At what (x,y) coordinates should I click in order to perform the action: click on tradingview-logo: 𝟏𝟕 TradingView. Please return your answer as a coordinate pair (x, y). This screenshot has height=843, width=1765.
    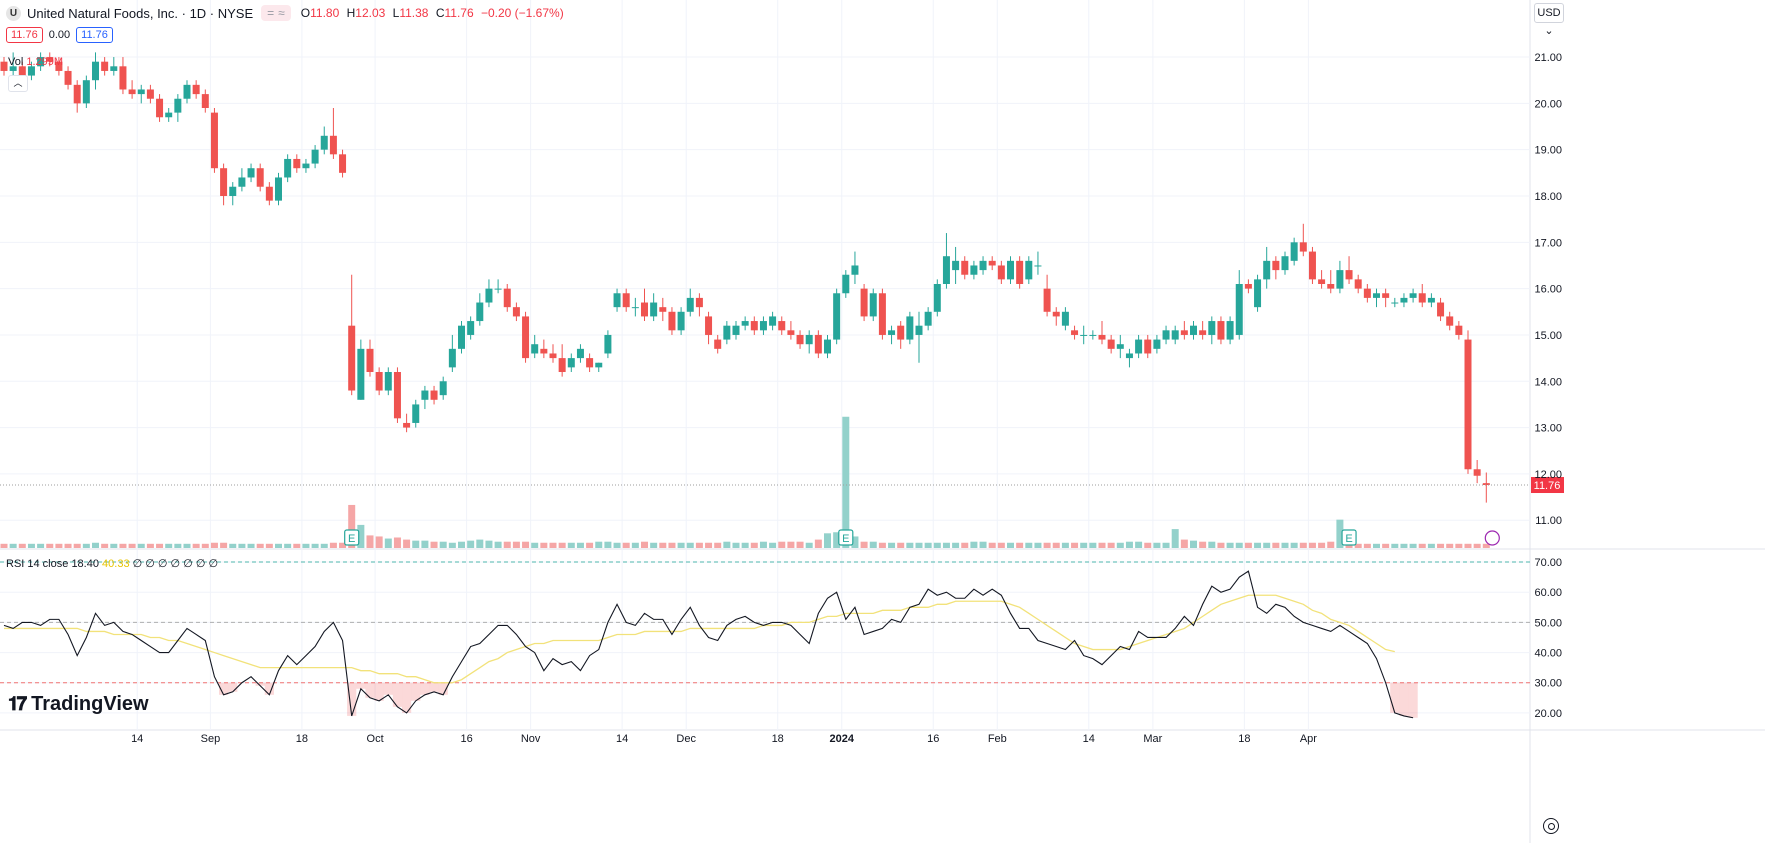
    Looking at the image, I should click on (78, 704).